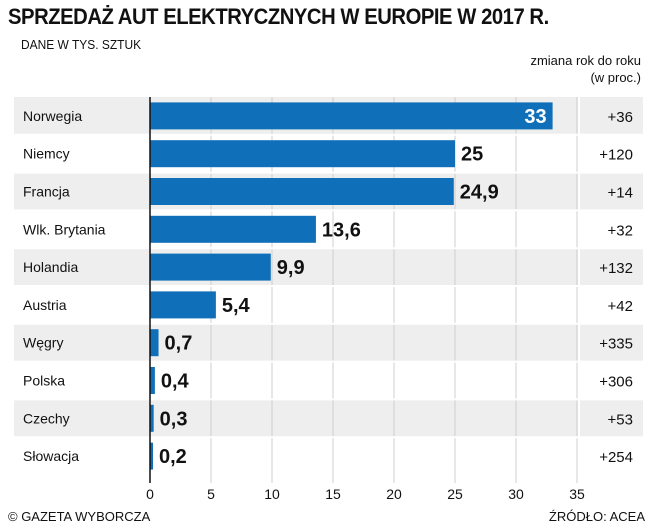 Image resolution: width=657 pixels, height=531 pixels. What do you see at coordinates (620, 230) in the screenshot?
I see `yoy-label: +32` at bounding box center [620, 230].